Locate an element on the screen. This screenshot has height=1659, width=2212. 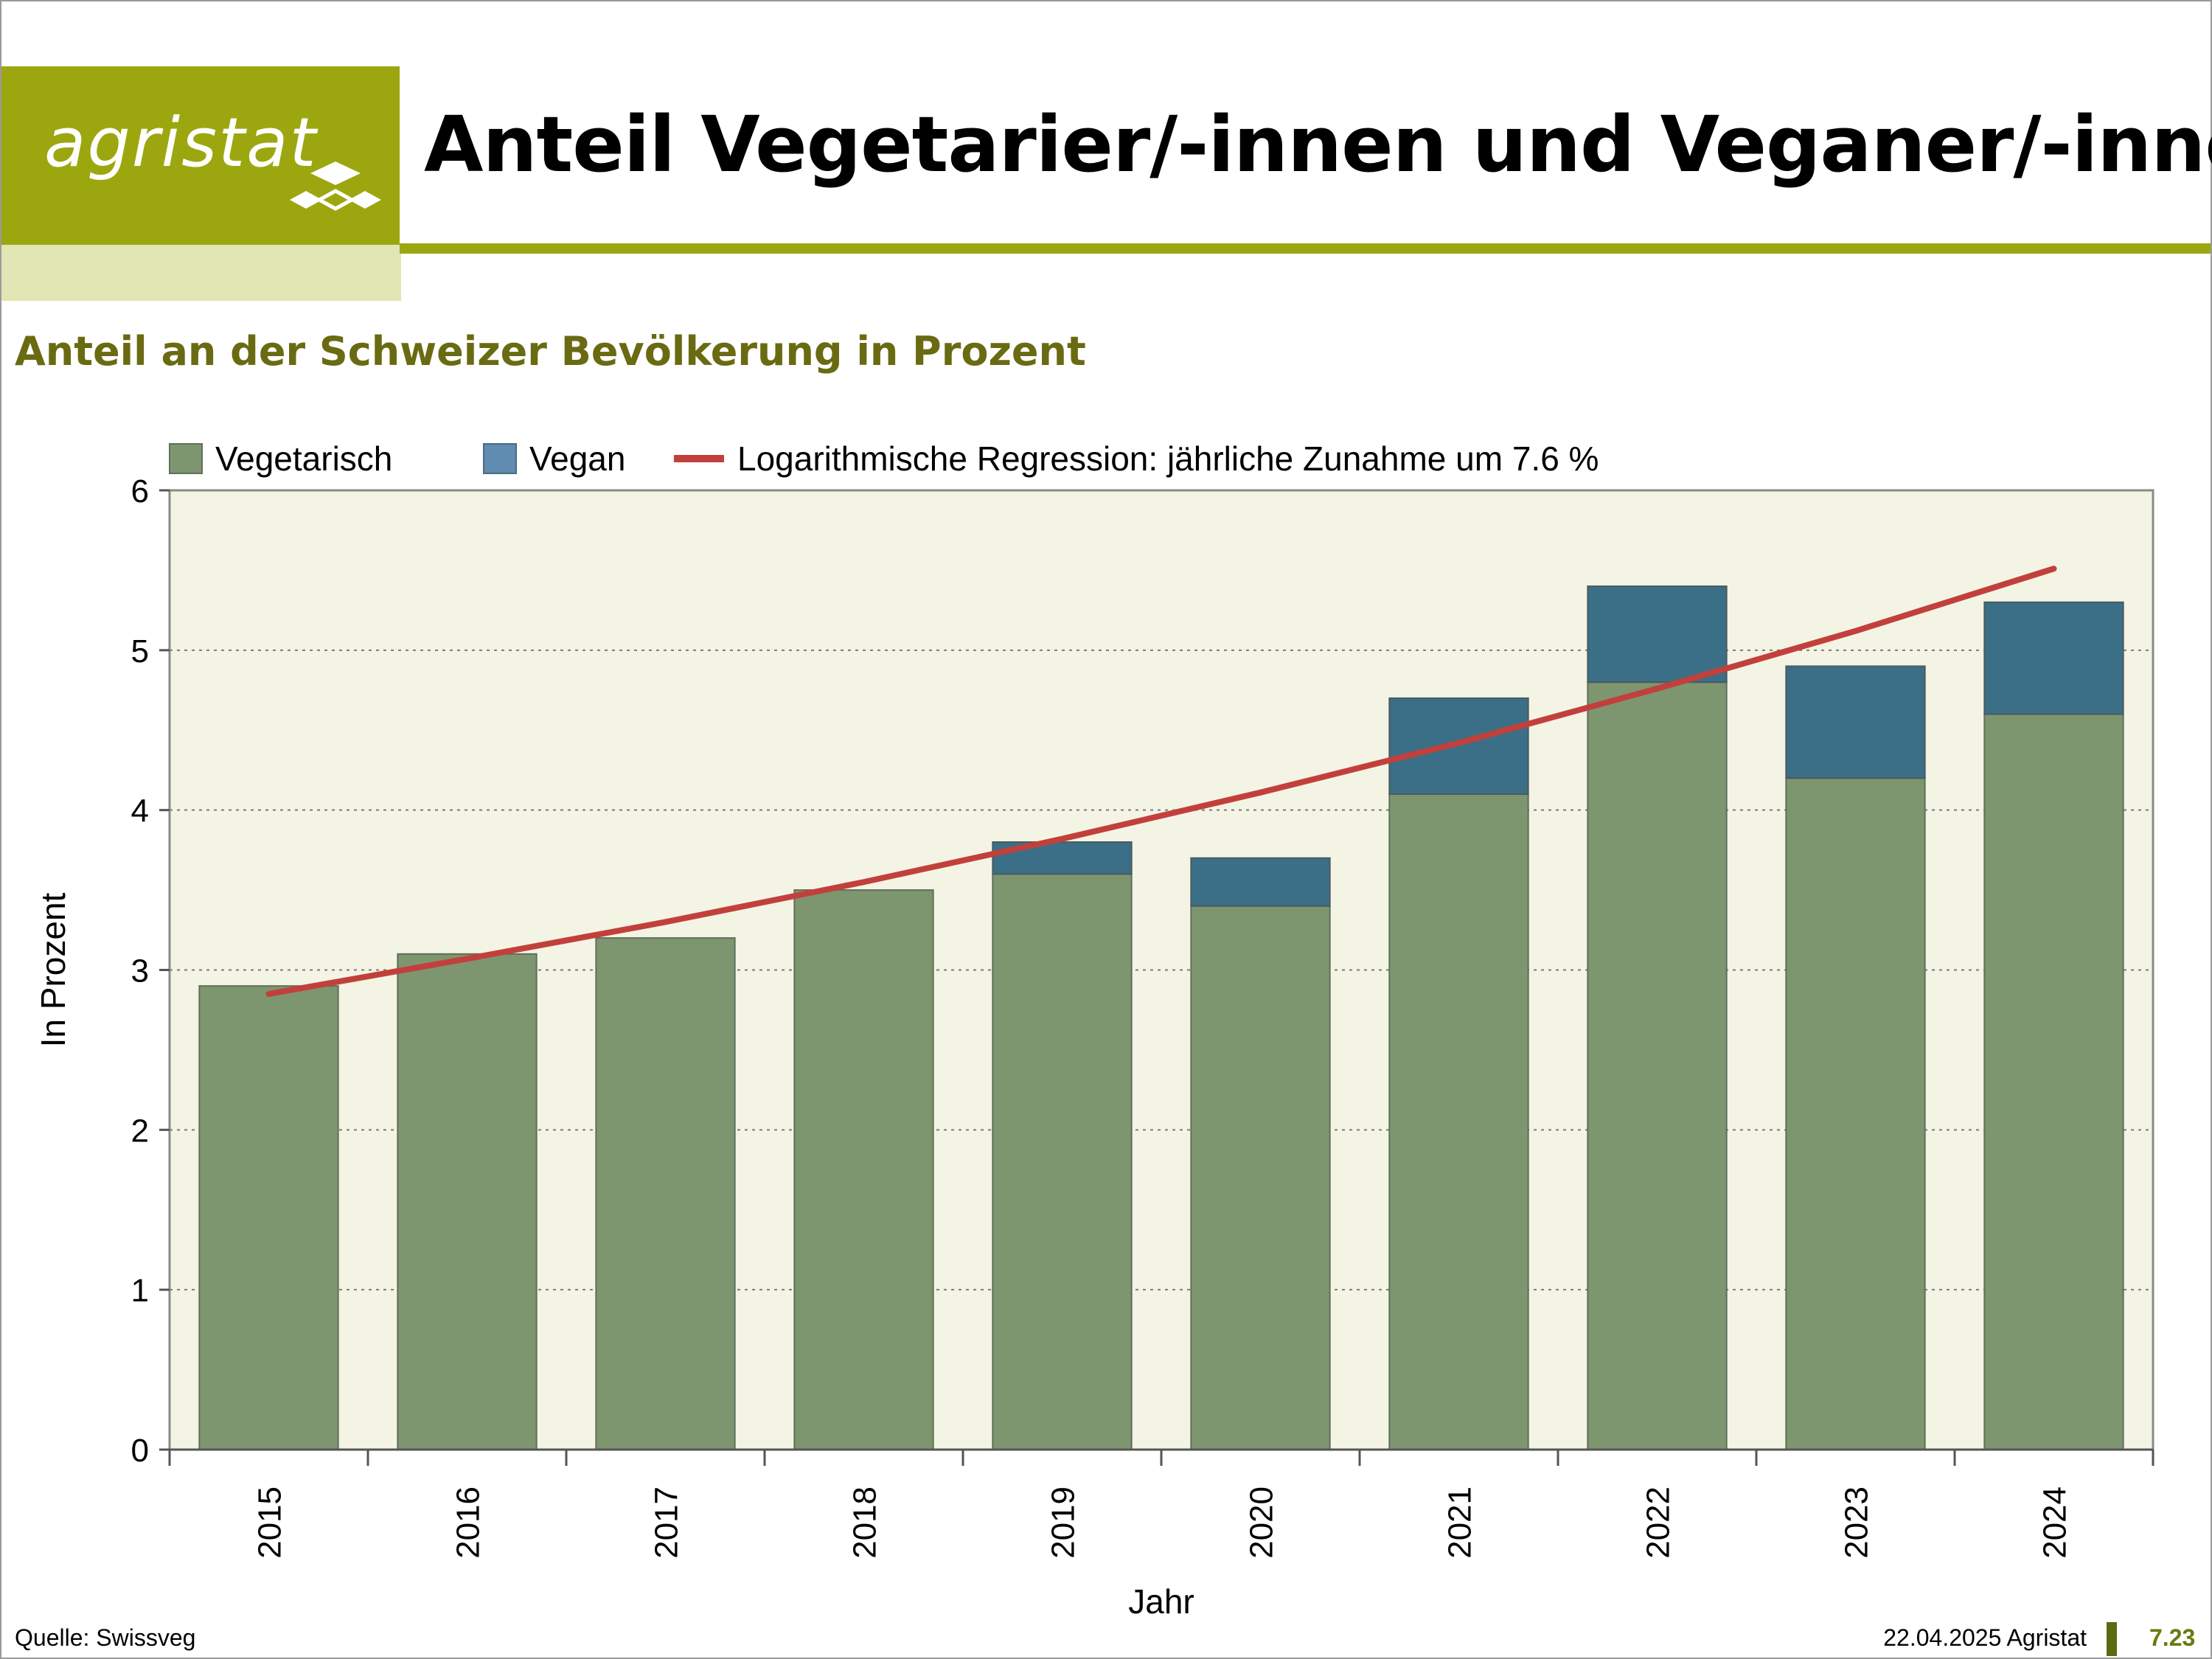
y-tick-label: 3 is located at coordinates (140, 971).